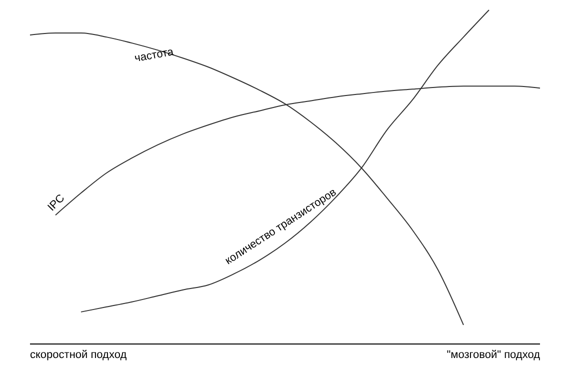 The image size is (570, 366). I want to click on text: IPC, so click(57, 203).